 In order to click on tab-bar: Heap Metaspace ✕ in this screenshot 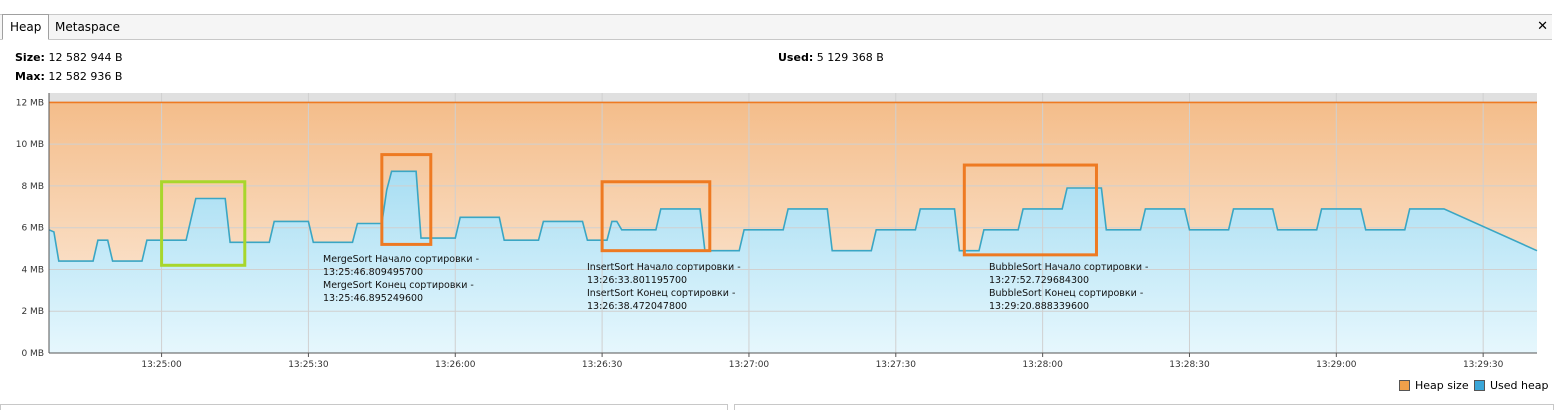, I will do `click(776, 27)`.